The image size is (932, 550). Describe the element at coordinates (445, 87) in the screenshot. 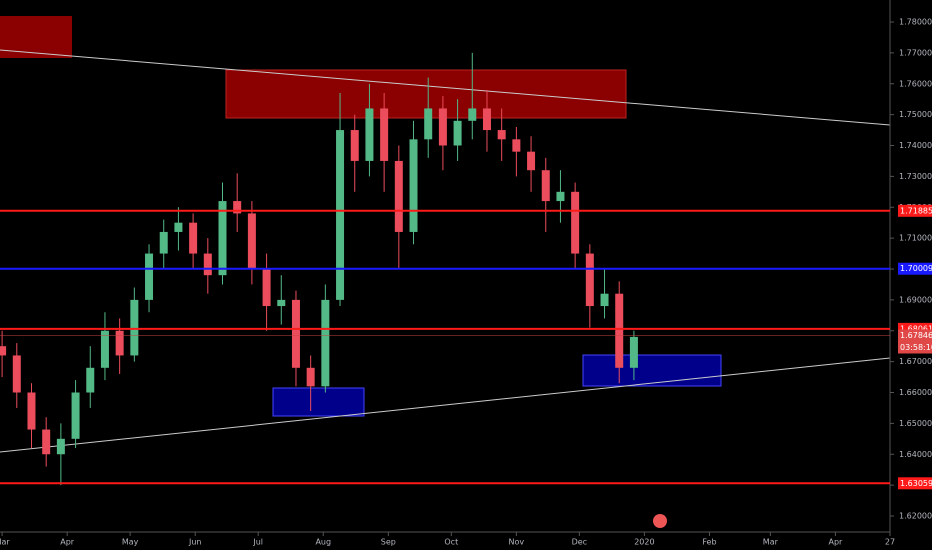

I see `trend-line` at that location.